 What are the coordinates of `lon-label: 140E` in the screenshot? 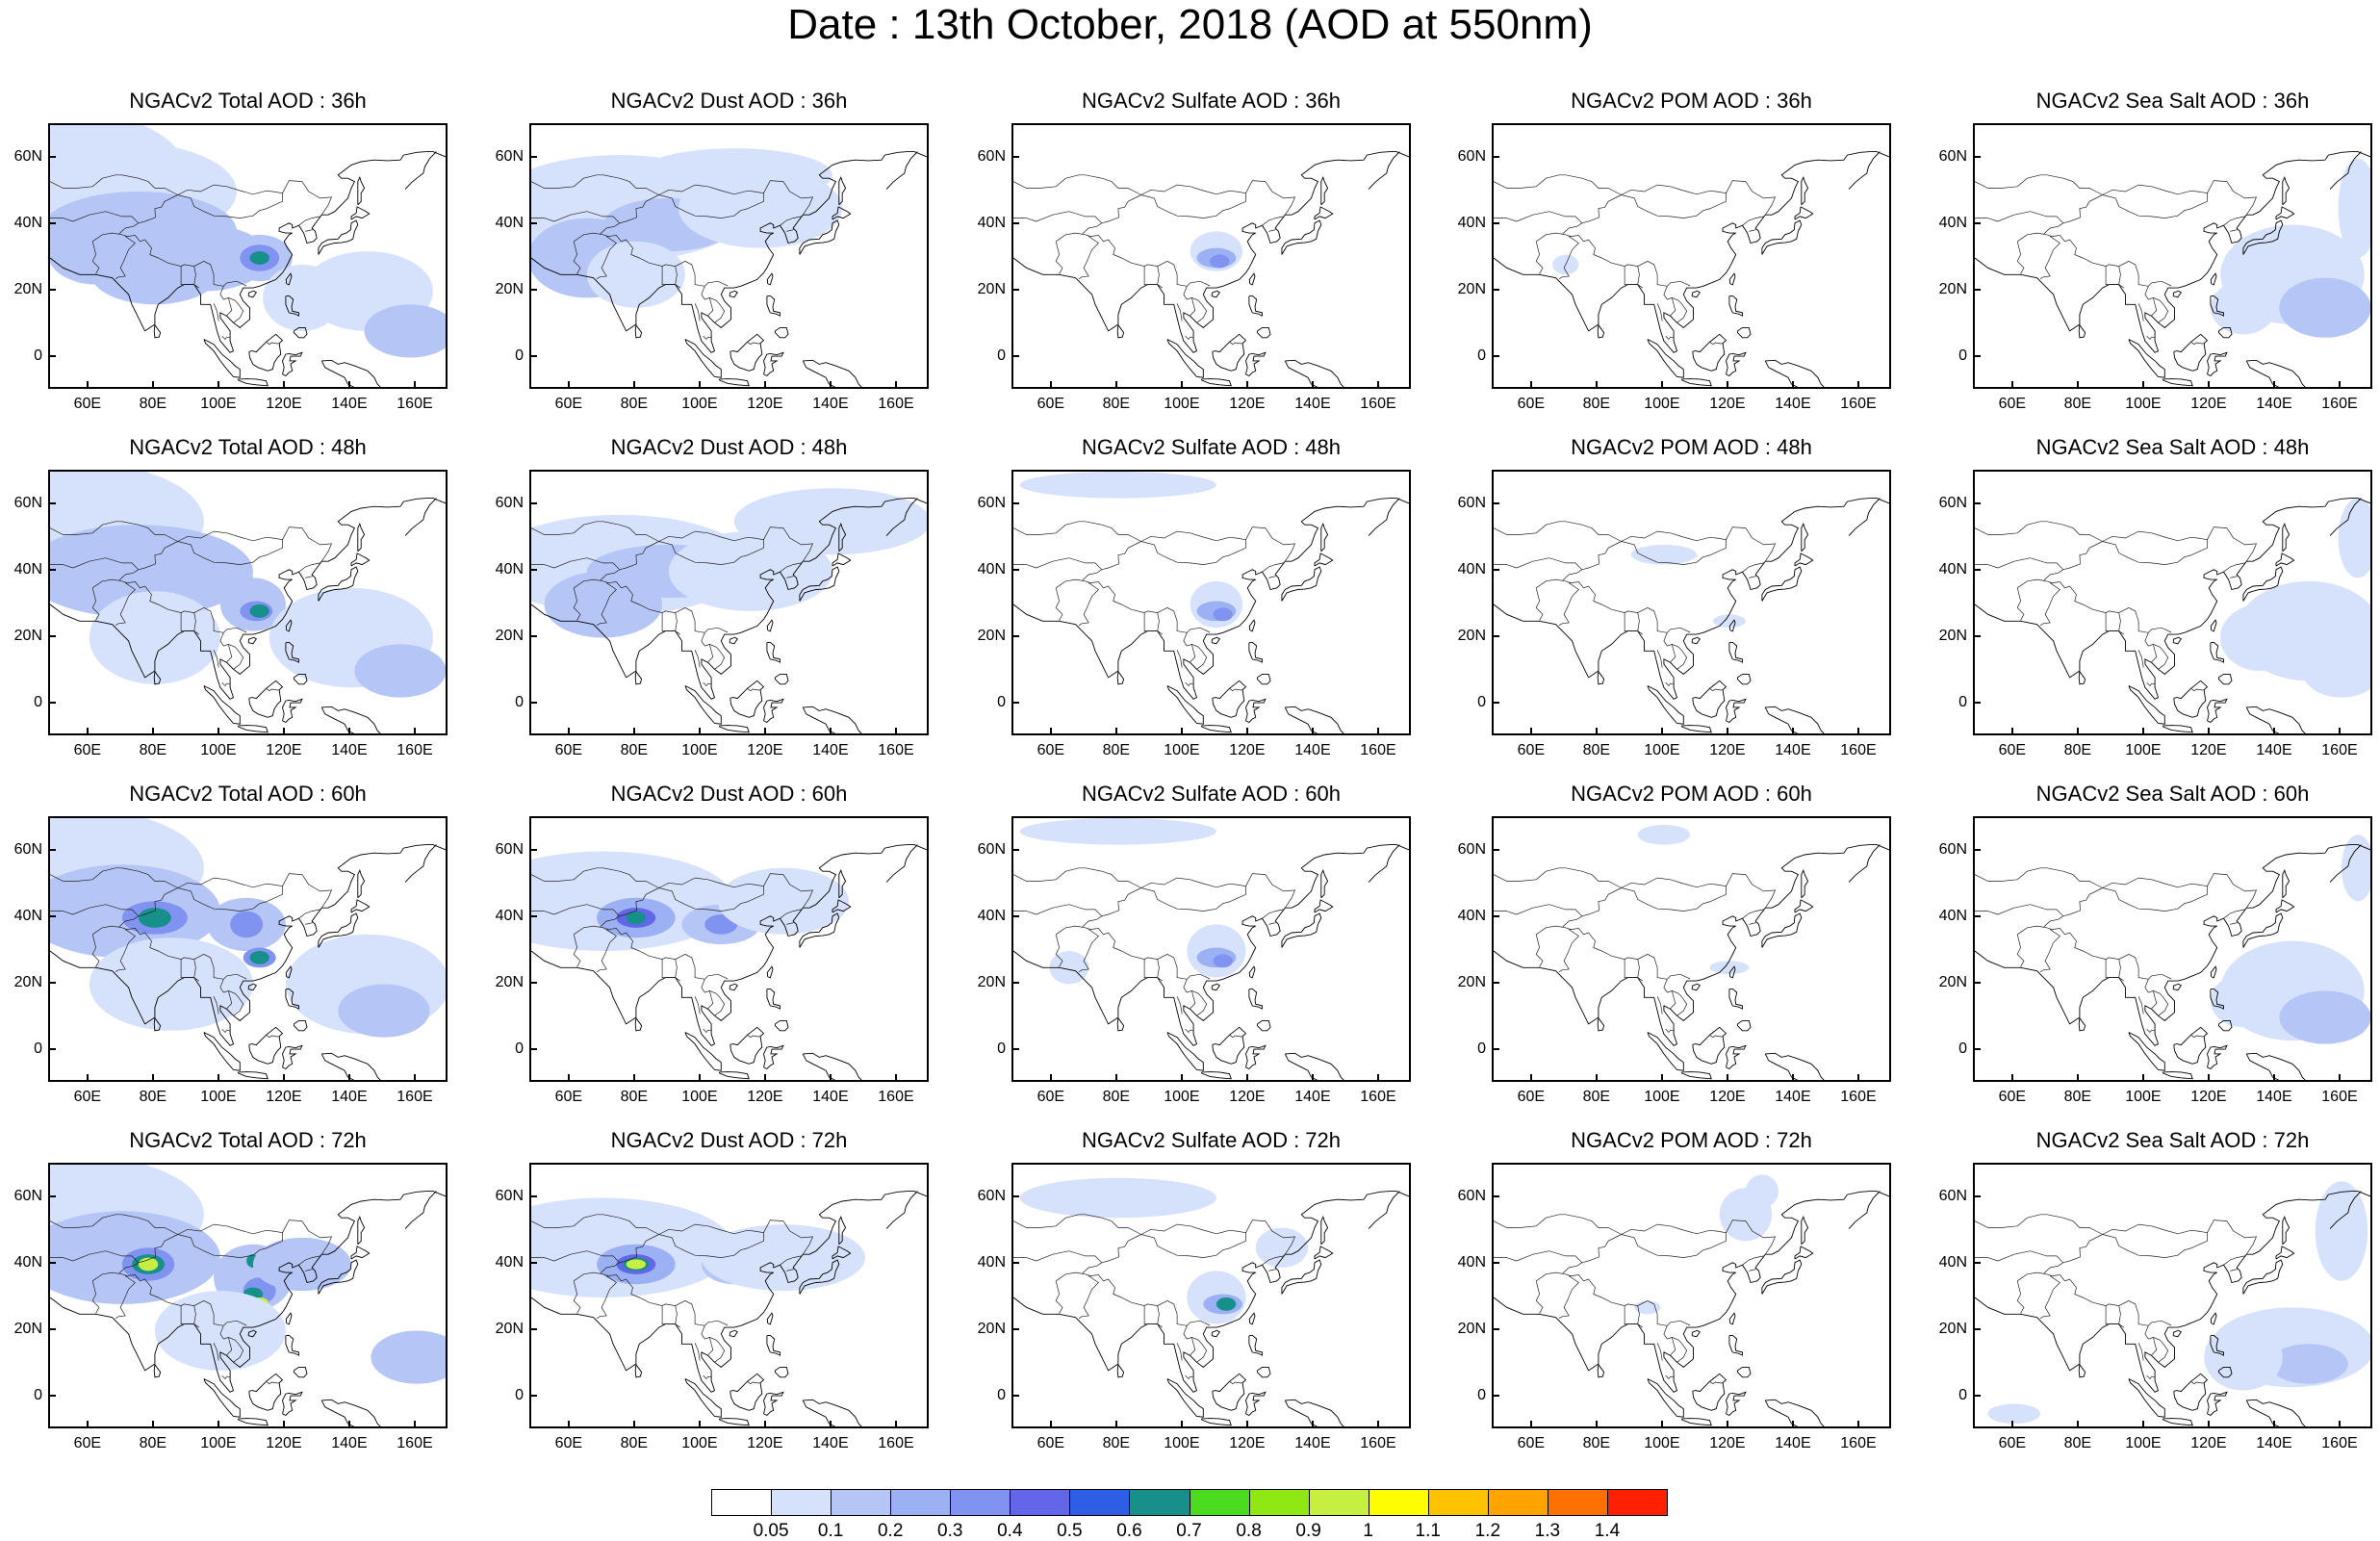 It's located at (349, 404).